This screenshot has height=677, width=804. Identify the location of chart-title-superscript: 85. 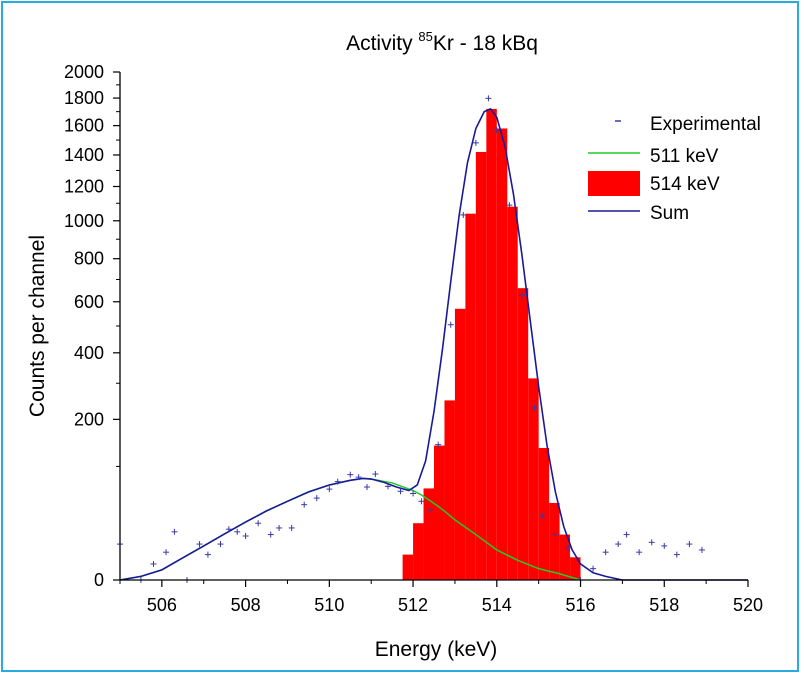
(425, 36).